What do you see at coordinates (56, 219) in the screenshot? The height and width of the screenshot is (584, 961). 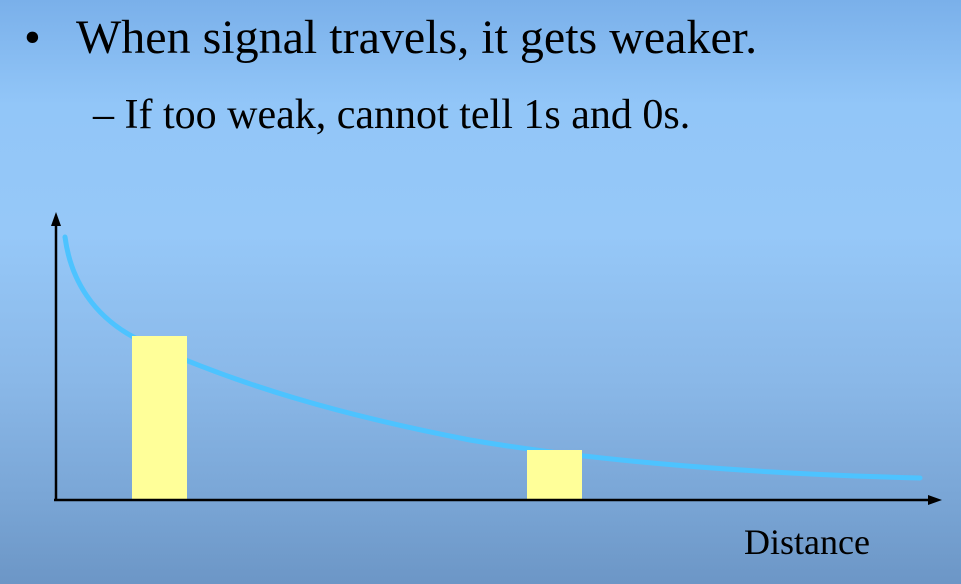 I see `y-axis-arrowhead` at bounding box center [56, 219].